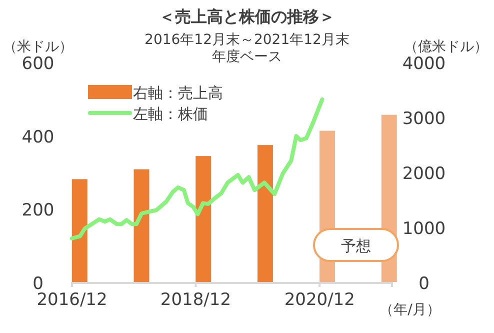 The image size is (494, 333). I want to click on y2tick: 4000, so click(424, 64).